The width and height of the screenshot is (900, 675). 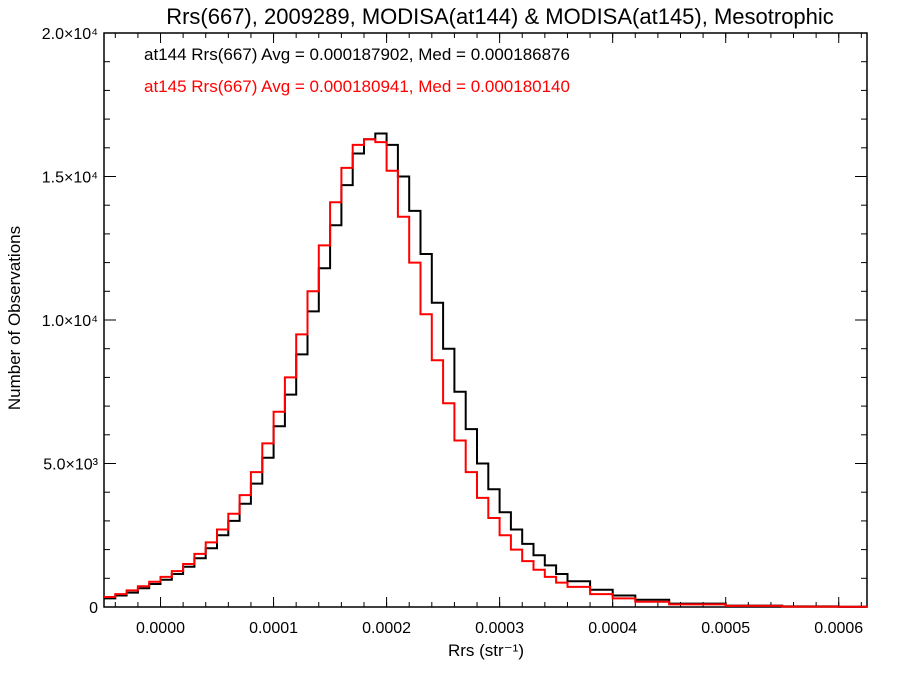 I want to click on x-tick-label: 0.0003, so click(x=499, y=628).